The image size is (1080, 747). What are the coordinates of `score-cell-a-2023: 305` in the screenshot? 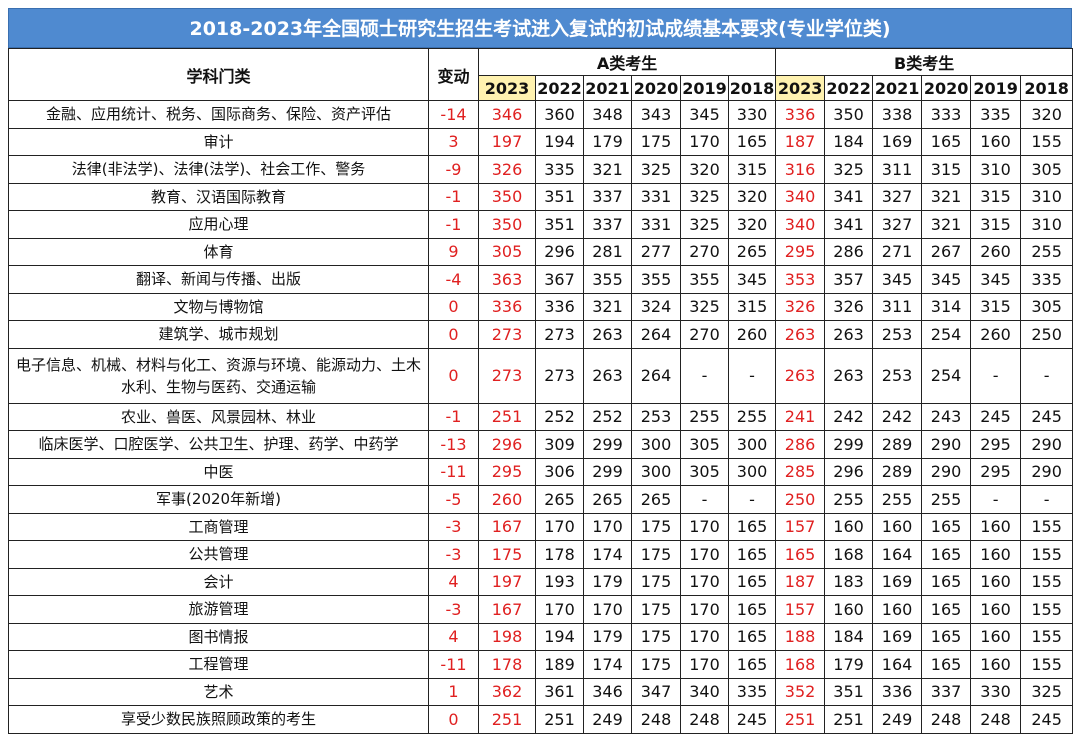 It's located at (507, 251).